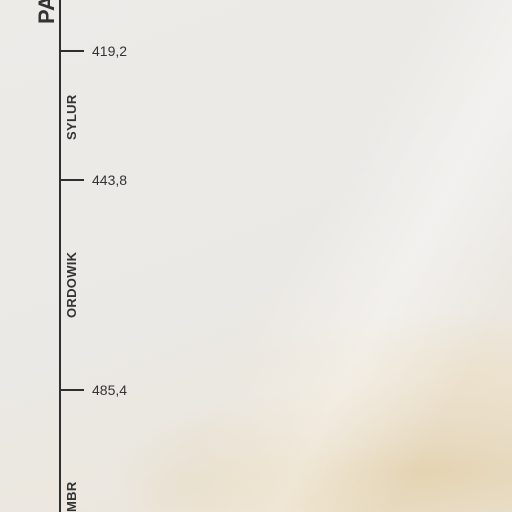 Image resolution: width=512 pixels, height=512 pixels. I want to click on period-label-kambr: MBR, so click(71, 496).